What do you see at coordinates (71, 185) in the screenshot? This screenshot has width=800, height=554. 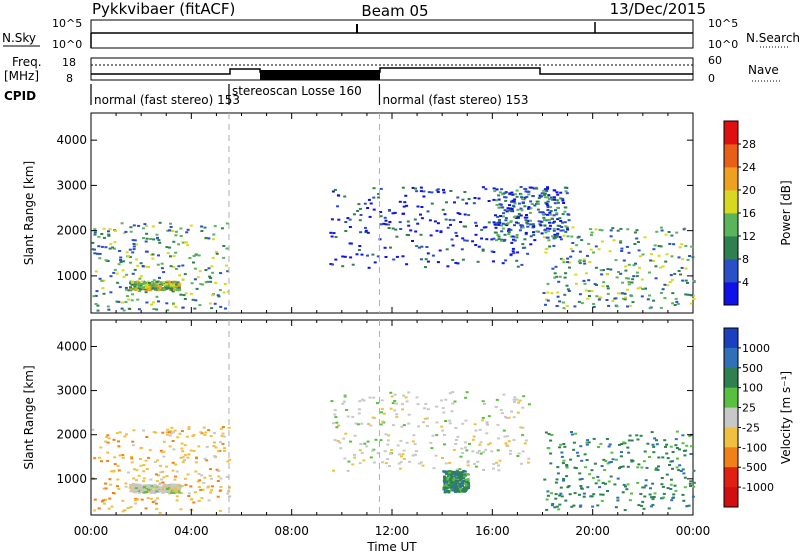 I see `y-tick-label: 3000` at bounding box center [71, 185].